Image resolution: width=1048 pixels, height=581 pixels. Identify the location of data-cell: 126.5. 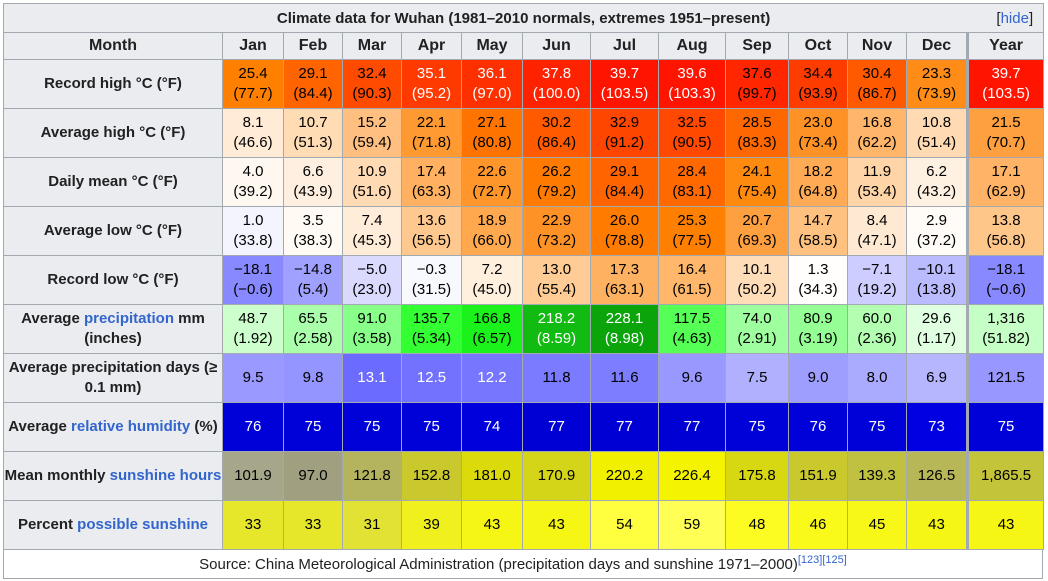
(937, 476).